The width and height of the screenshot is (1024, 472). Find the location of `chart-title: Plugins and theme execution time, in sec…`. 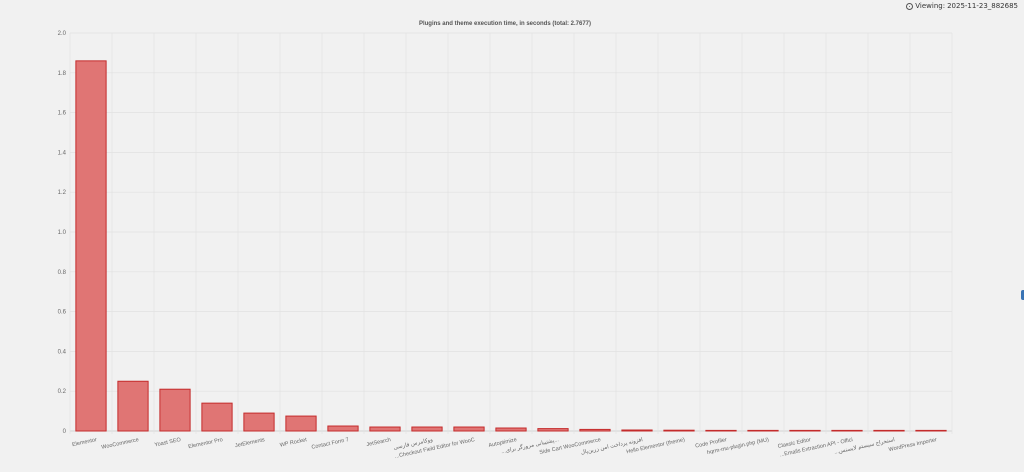

chart-title: Plugins and theme execution time, in sec… is located at coordinates (505, 24).